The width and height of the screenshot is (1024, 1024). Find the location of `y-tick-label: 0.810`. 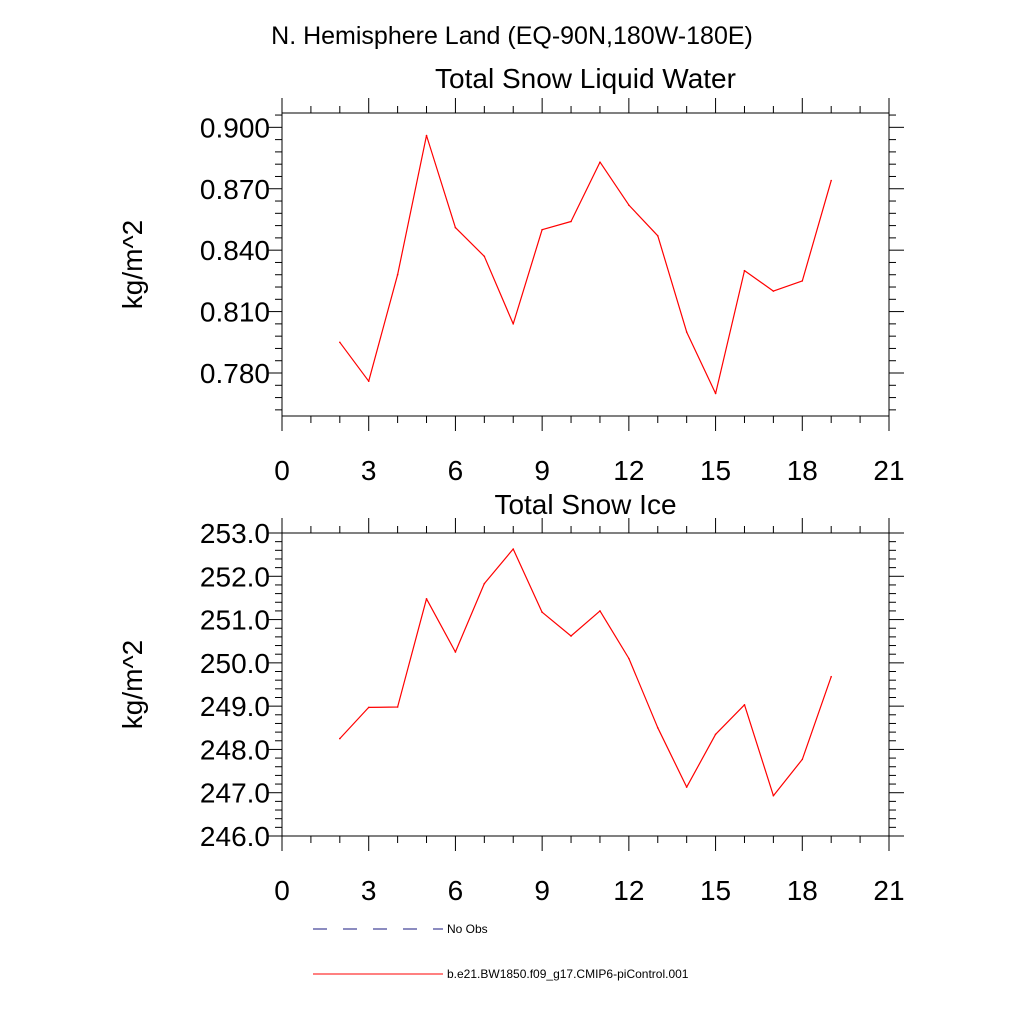

y-tick-label: 0.810 is located at coordinates (235, 312).